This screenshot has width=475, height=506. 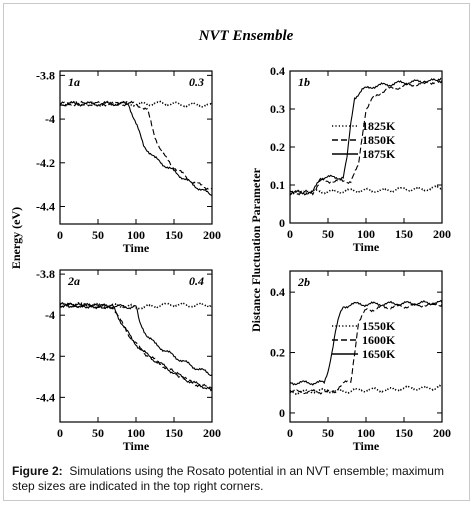 I want to click on panel-label-1a: 1a, so click(x=74, y=82).